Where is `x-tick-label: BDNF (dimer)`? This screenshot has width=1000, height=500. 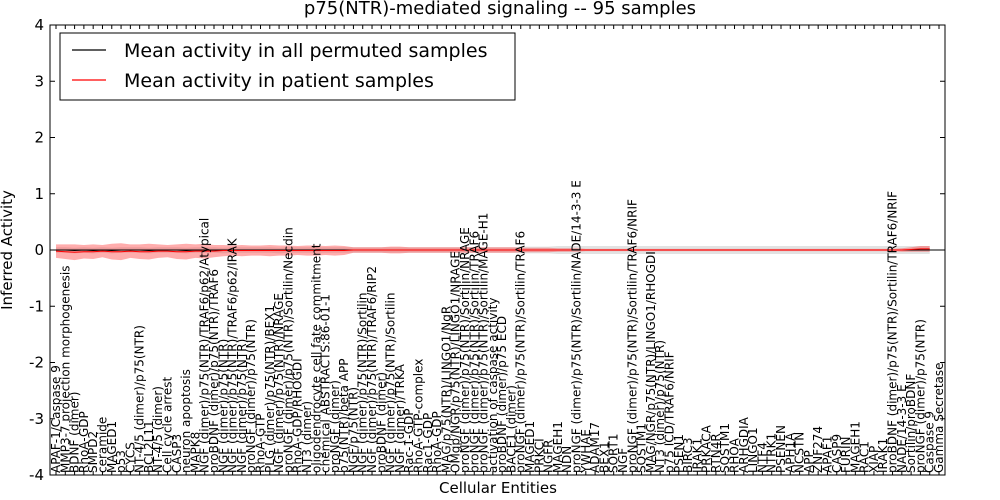 x-tick-label: BDNF (dimer) is located at coordinates (75, 433).